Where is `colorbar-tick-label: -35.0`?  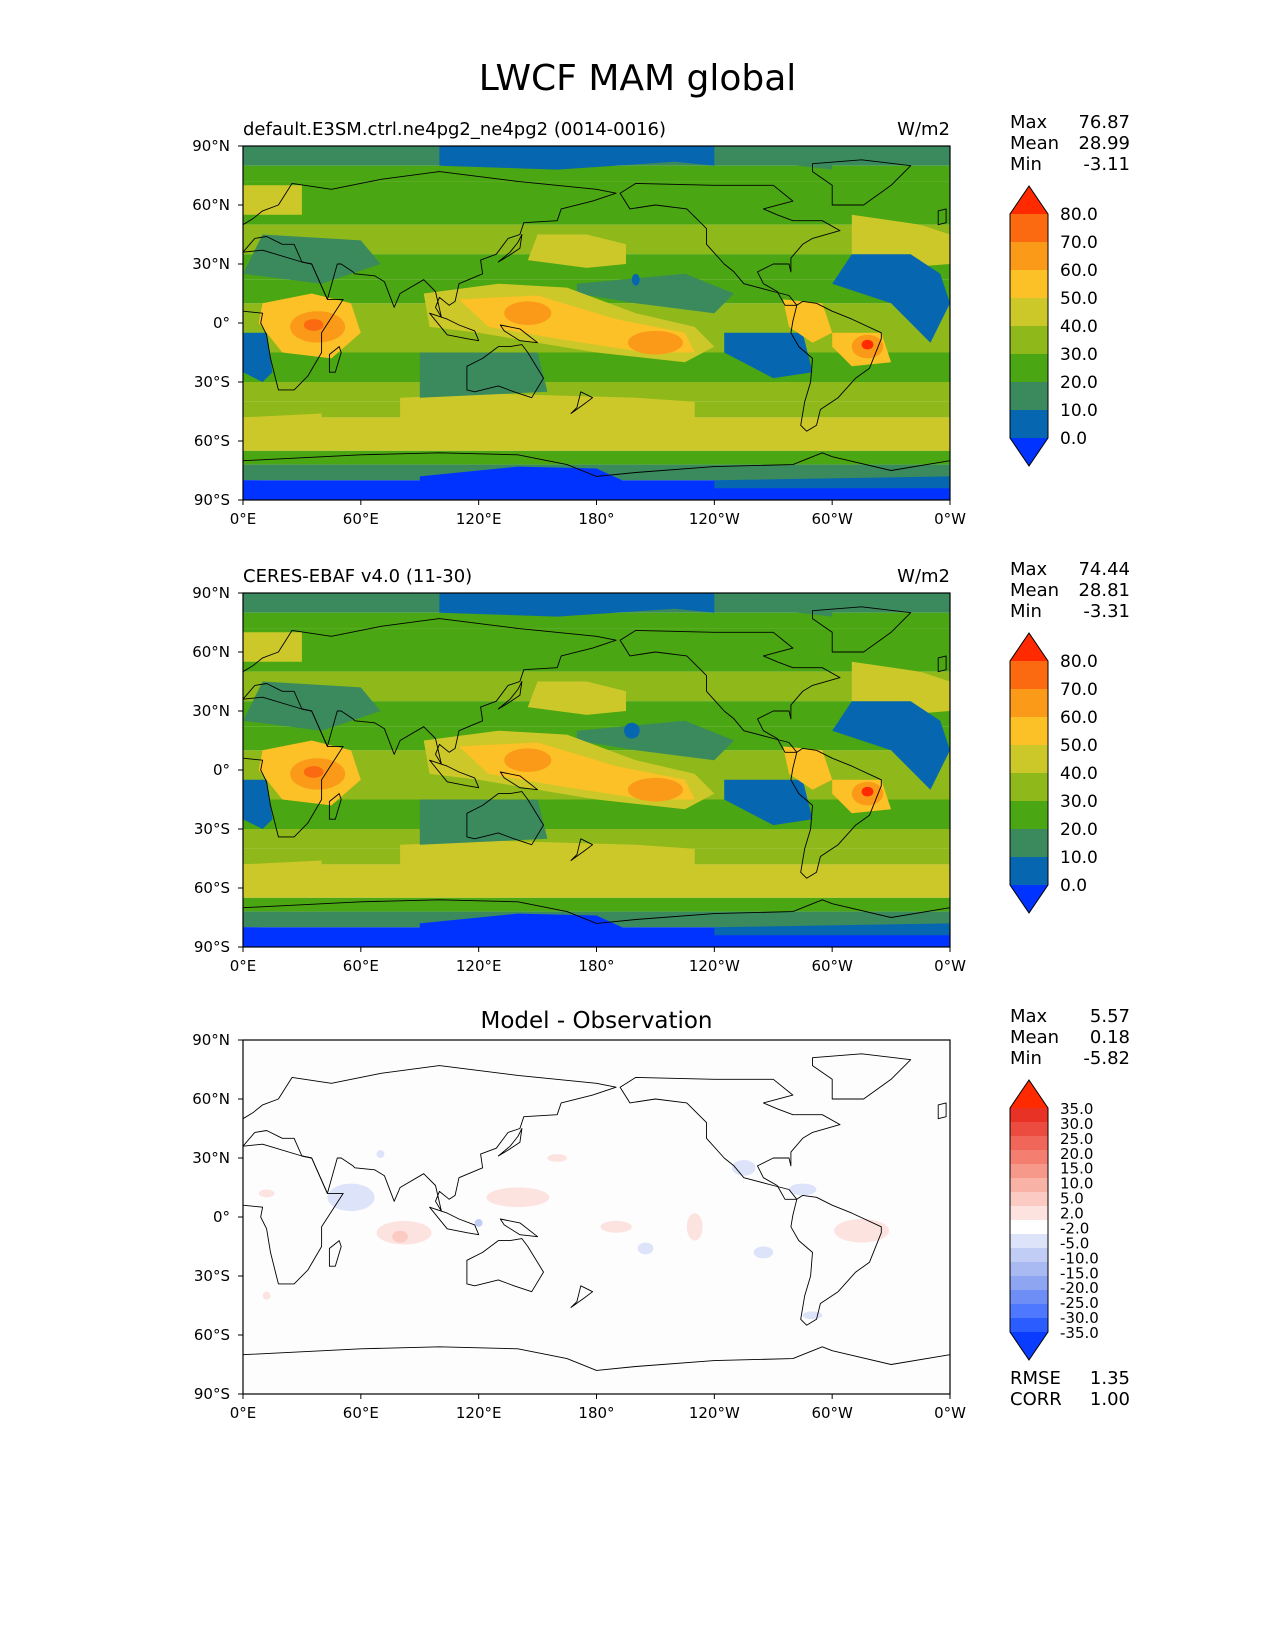 colorbar-tick-label: -35.0 is located at coordinates (1079, 1333).